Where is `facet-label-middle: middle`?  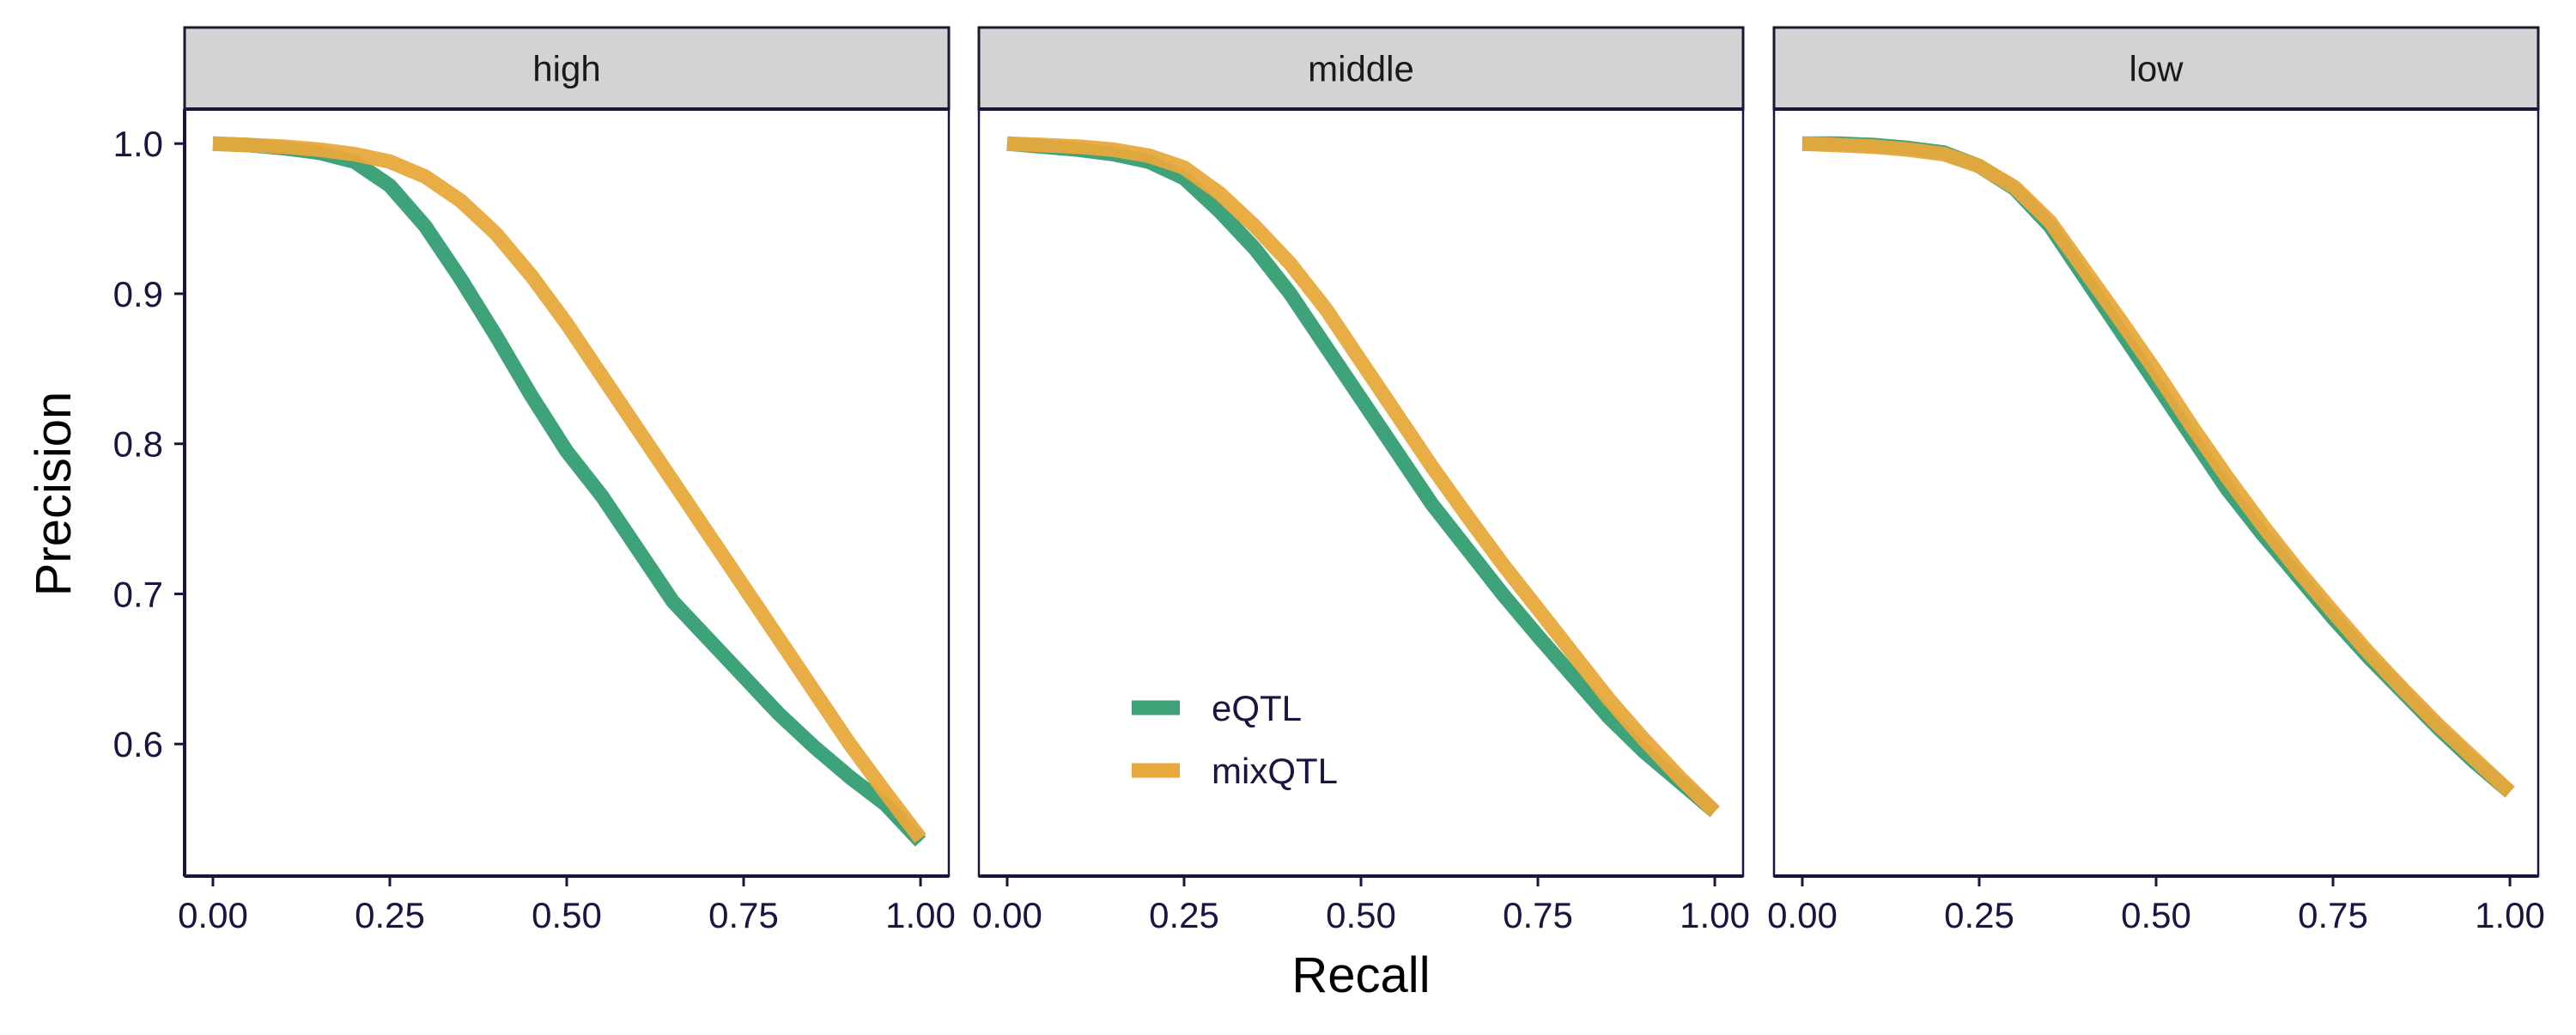
facet-label-middle: middle is located at coordinates (1361, 69).